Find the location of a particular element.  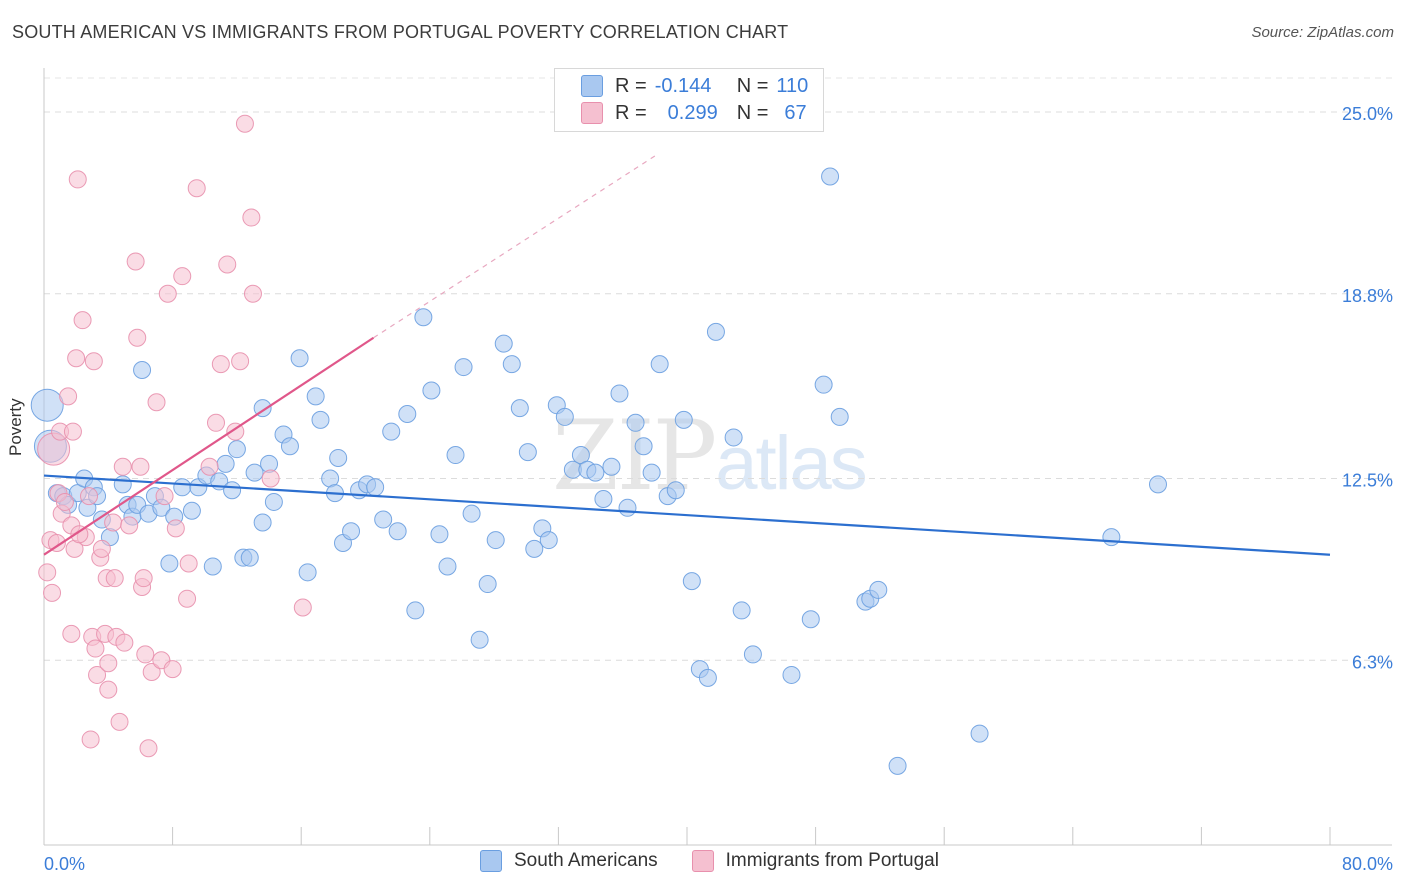

stats-legend: R = -0.144 N = 110 R = 0.299 N = 67 is located at coordinates (689, 100).